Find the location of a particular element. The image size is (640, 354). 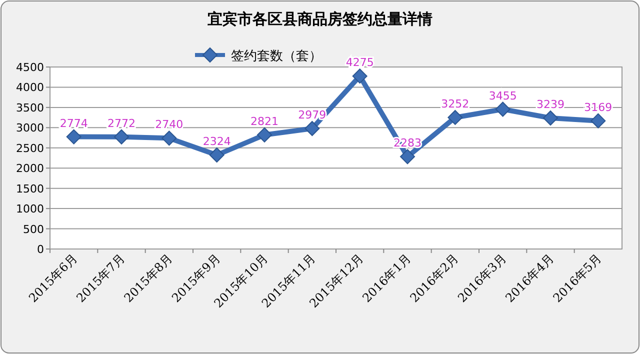

y-tick-label: 2000 is located at coordinates (30, 169).